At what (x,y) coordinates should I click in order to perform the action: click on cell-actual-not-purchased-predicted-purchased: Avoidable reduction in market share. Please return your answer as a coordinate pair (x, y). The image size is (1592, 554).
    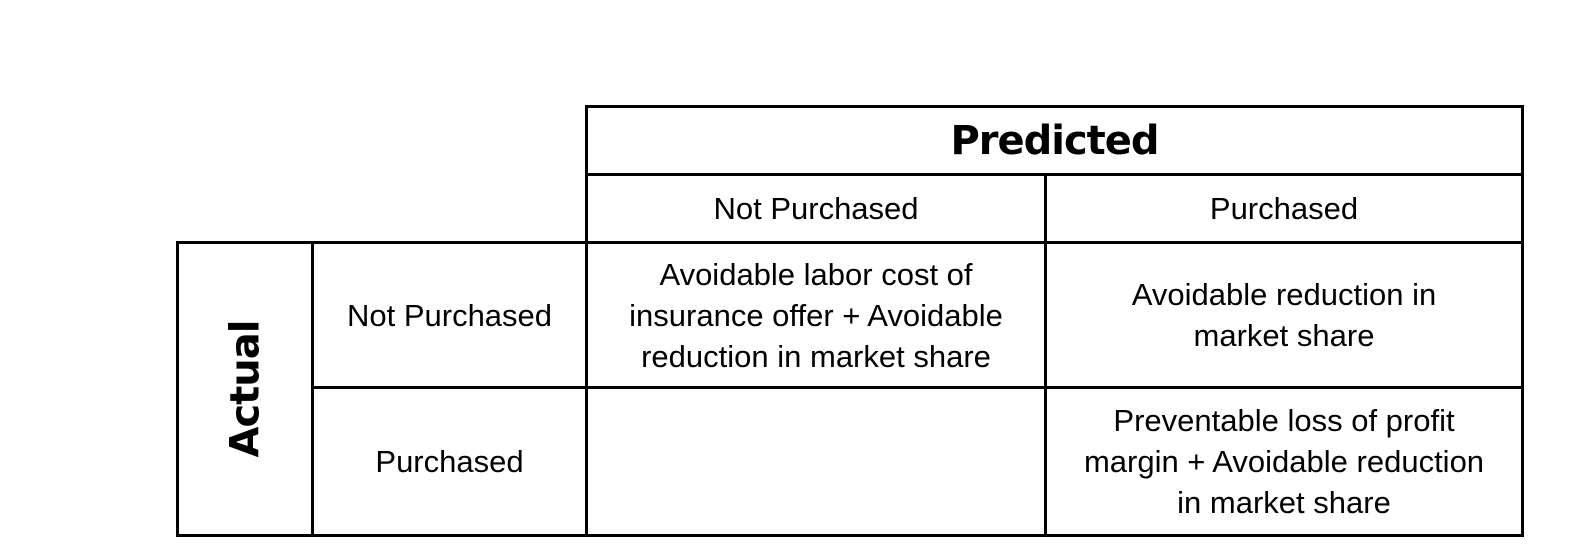
    Looking at the image, I should click on (1284, 315).